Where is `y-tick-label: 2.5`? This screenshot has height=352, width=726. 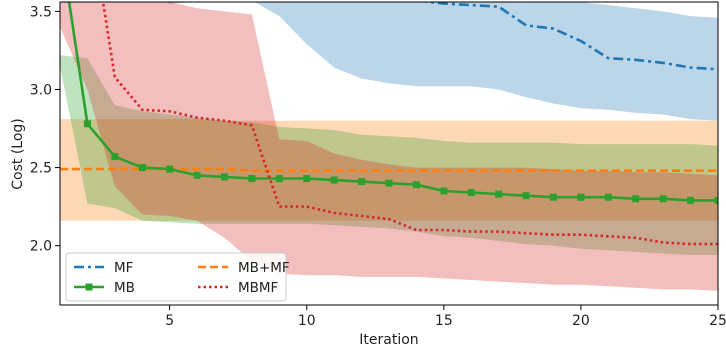
y-tick-label: 2.5 is located at coordinates (41, 169).